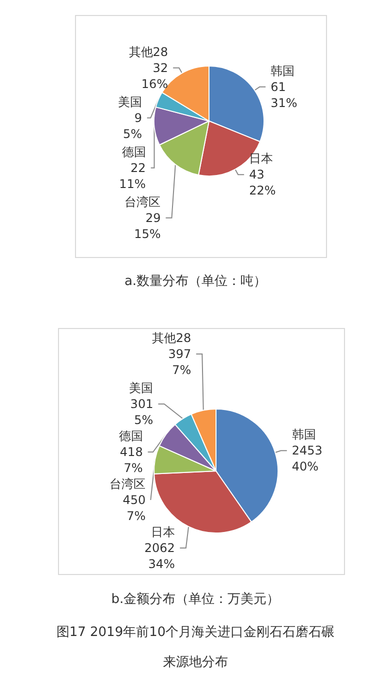 The height and width of the screenshot is (680, 391). What do you see at coordinates (180, 362) in the screenshot?
I see `data-label: 397 7%` at bounding box center [180, 362].